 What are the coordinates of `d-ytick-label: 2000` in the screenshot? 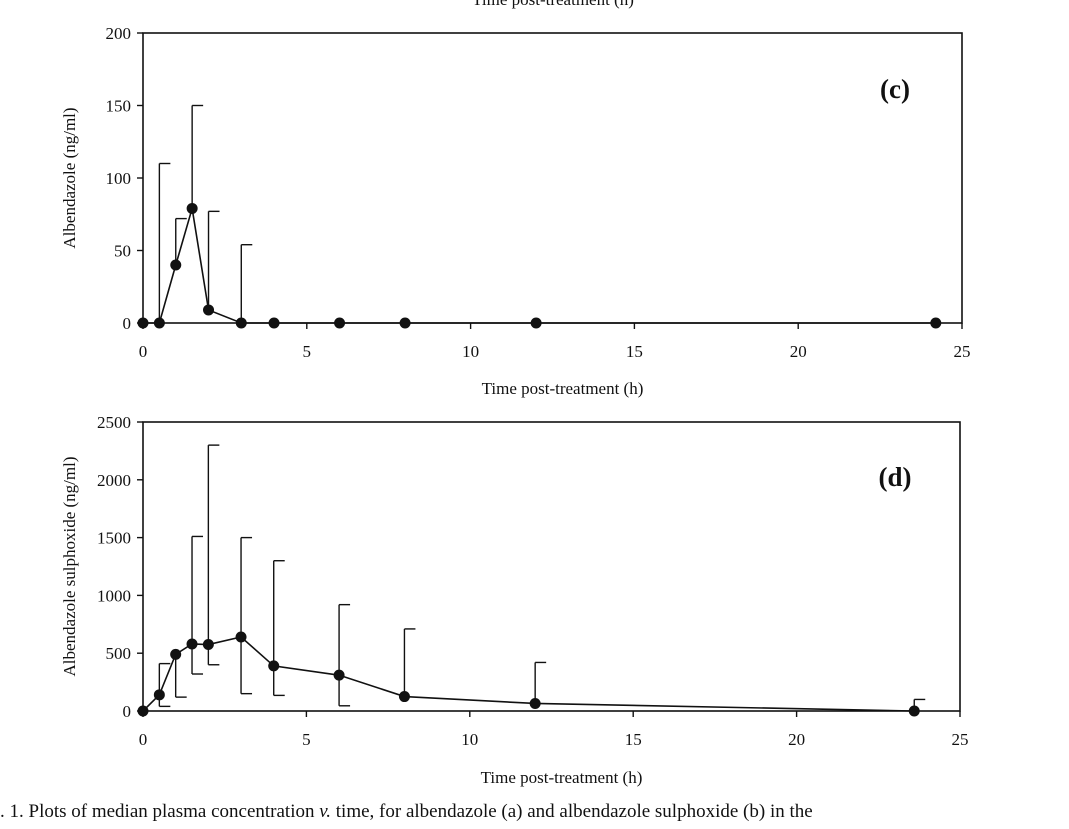 It's located at (114, 480).